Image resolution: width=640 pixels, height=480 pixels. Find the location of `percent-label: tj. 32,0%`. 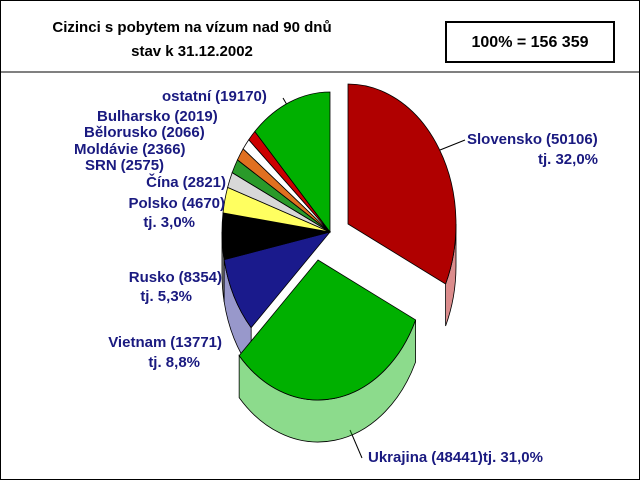

percent-label: tj. 32,0% is located at coordinates (568, 159).